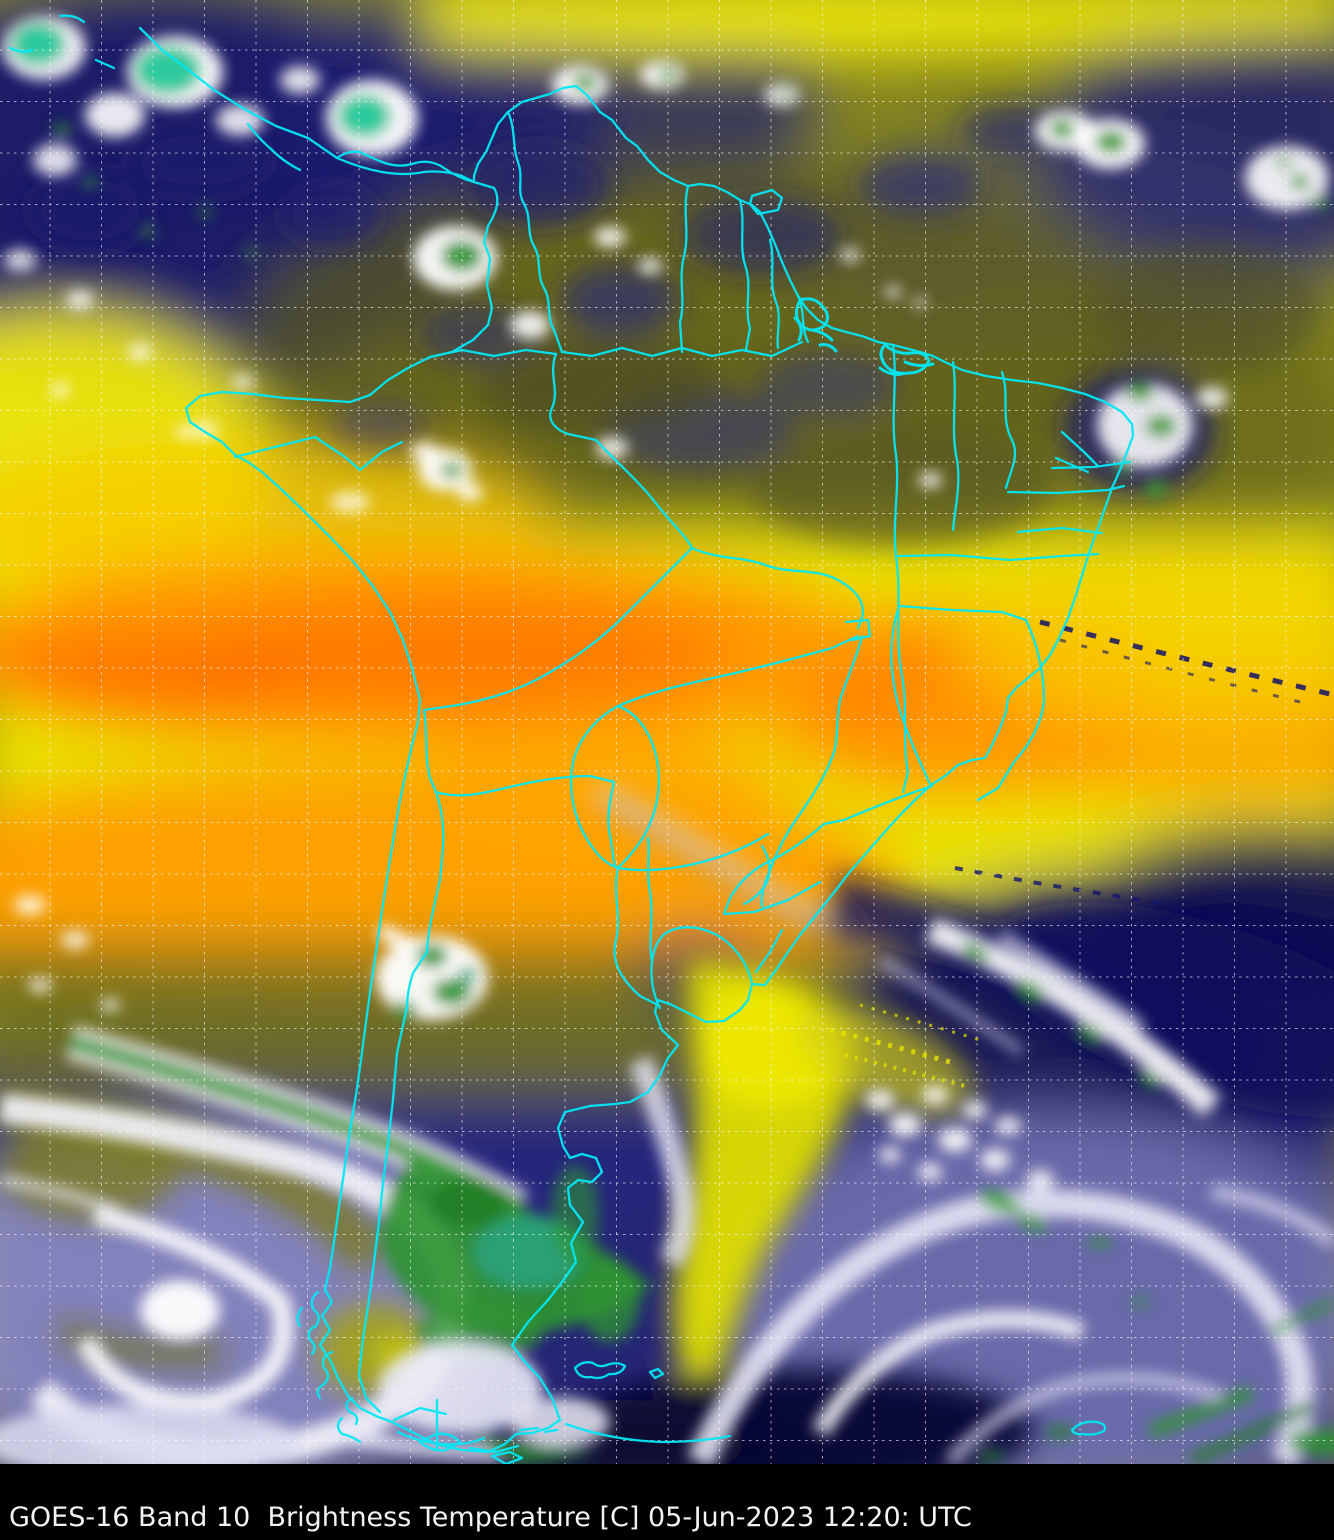  What do you see at coordinates (573, 397) in the screenshot?
I see `border-colombia-brazil` at bounding box center [573, 397].